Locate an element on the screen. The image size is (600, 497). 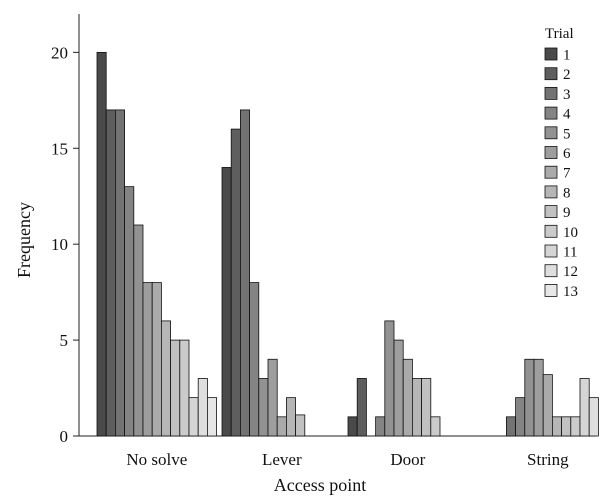
bar-trial-9-string is located at coordinates (566, 426).